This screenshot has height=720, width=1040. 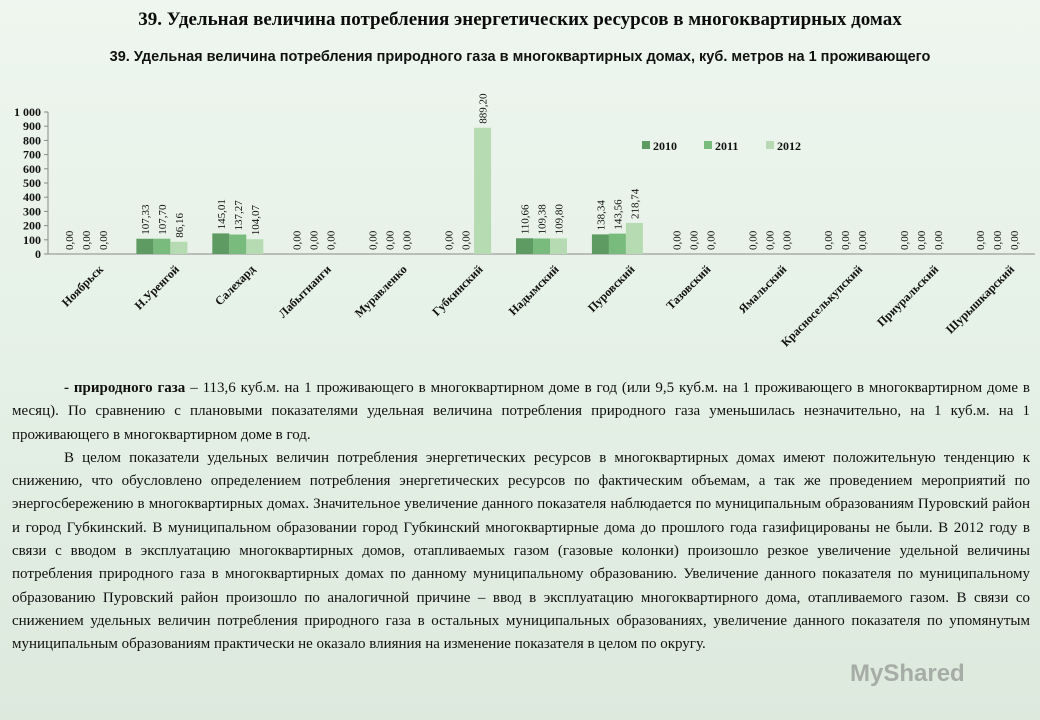 What do you see at coordinates (32, 183) in the screenshot?
I see `y-tick-label: 500` at bounding box center [32, 183].